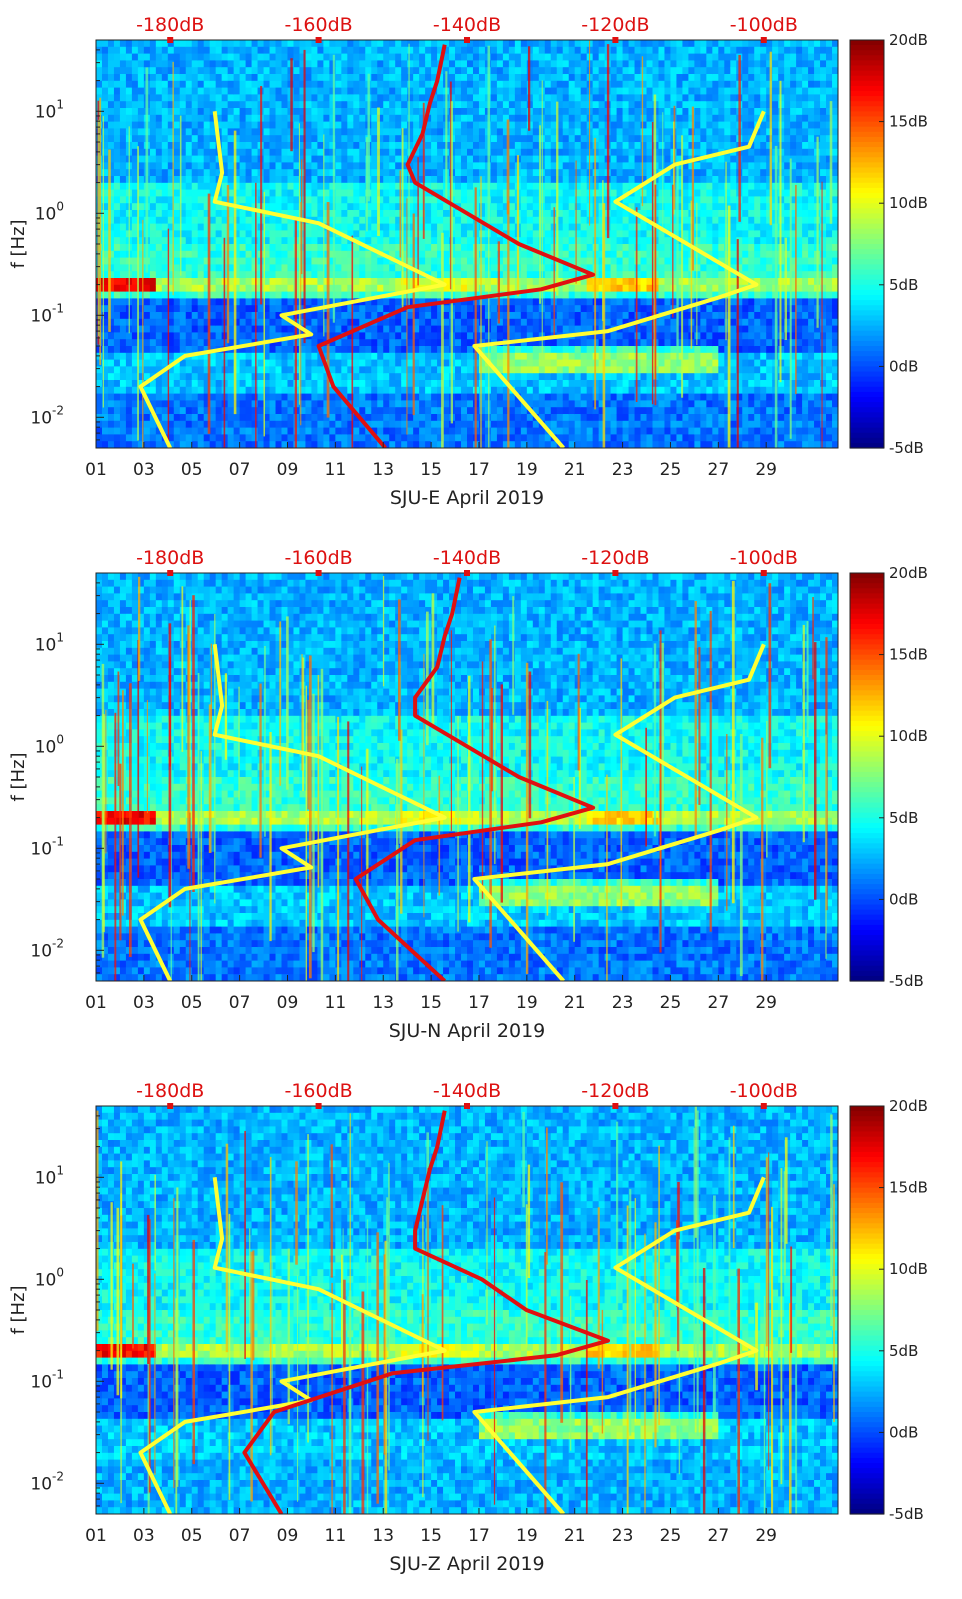 The height and width of the screenshot is (1599, 962). I want to click on colorbar-tick-label: 20dB, so click(908, 40).